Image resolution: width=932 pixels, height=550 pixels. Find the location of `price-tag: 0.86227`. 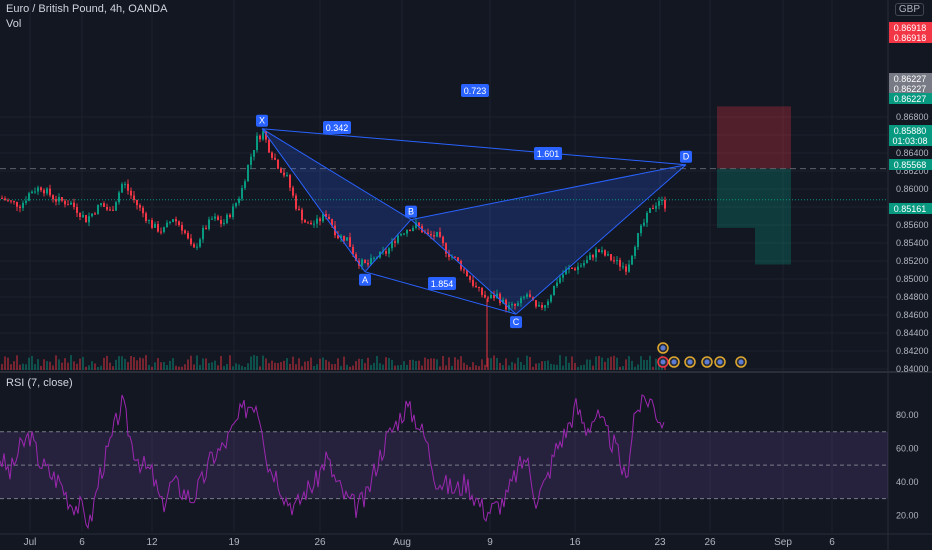

price-tag: 0.86227 is located at coordinates (910, 99).